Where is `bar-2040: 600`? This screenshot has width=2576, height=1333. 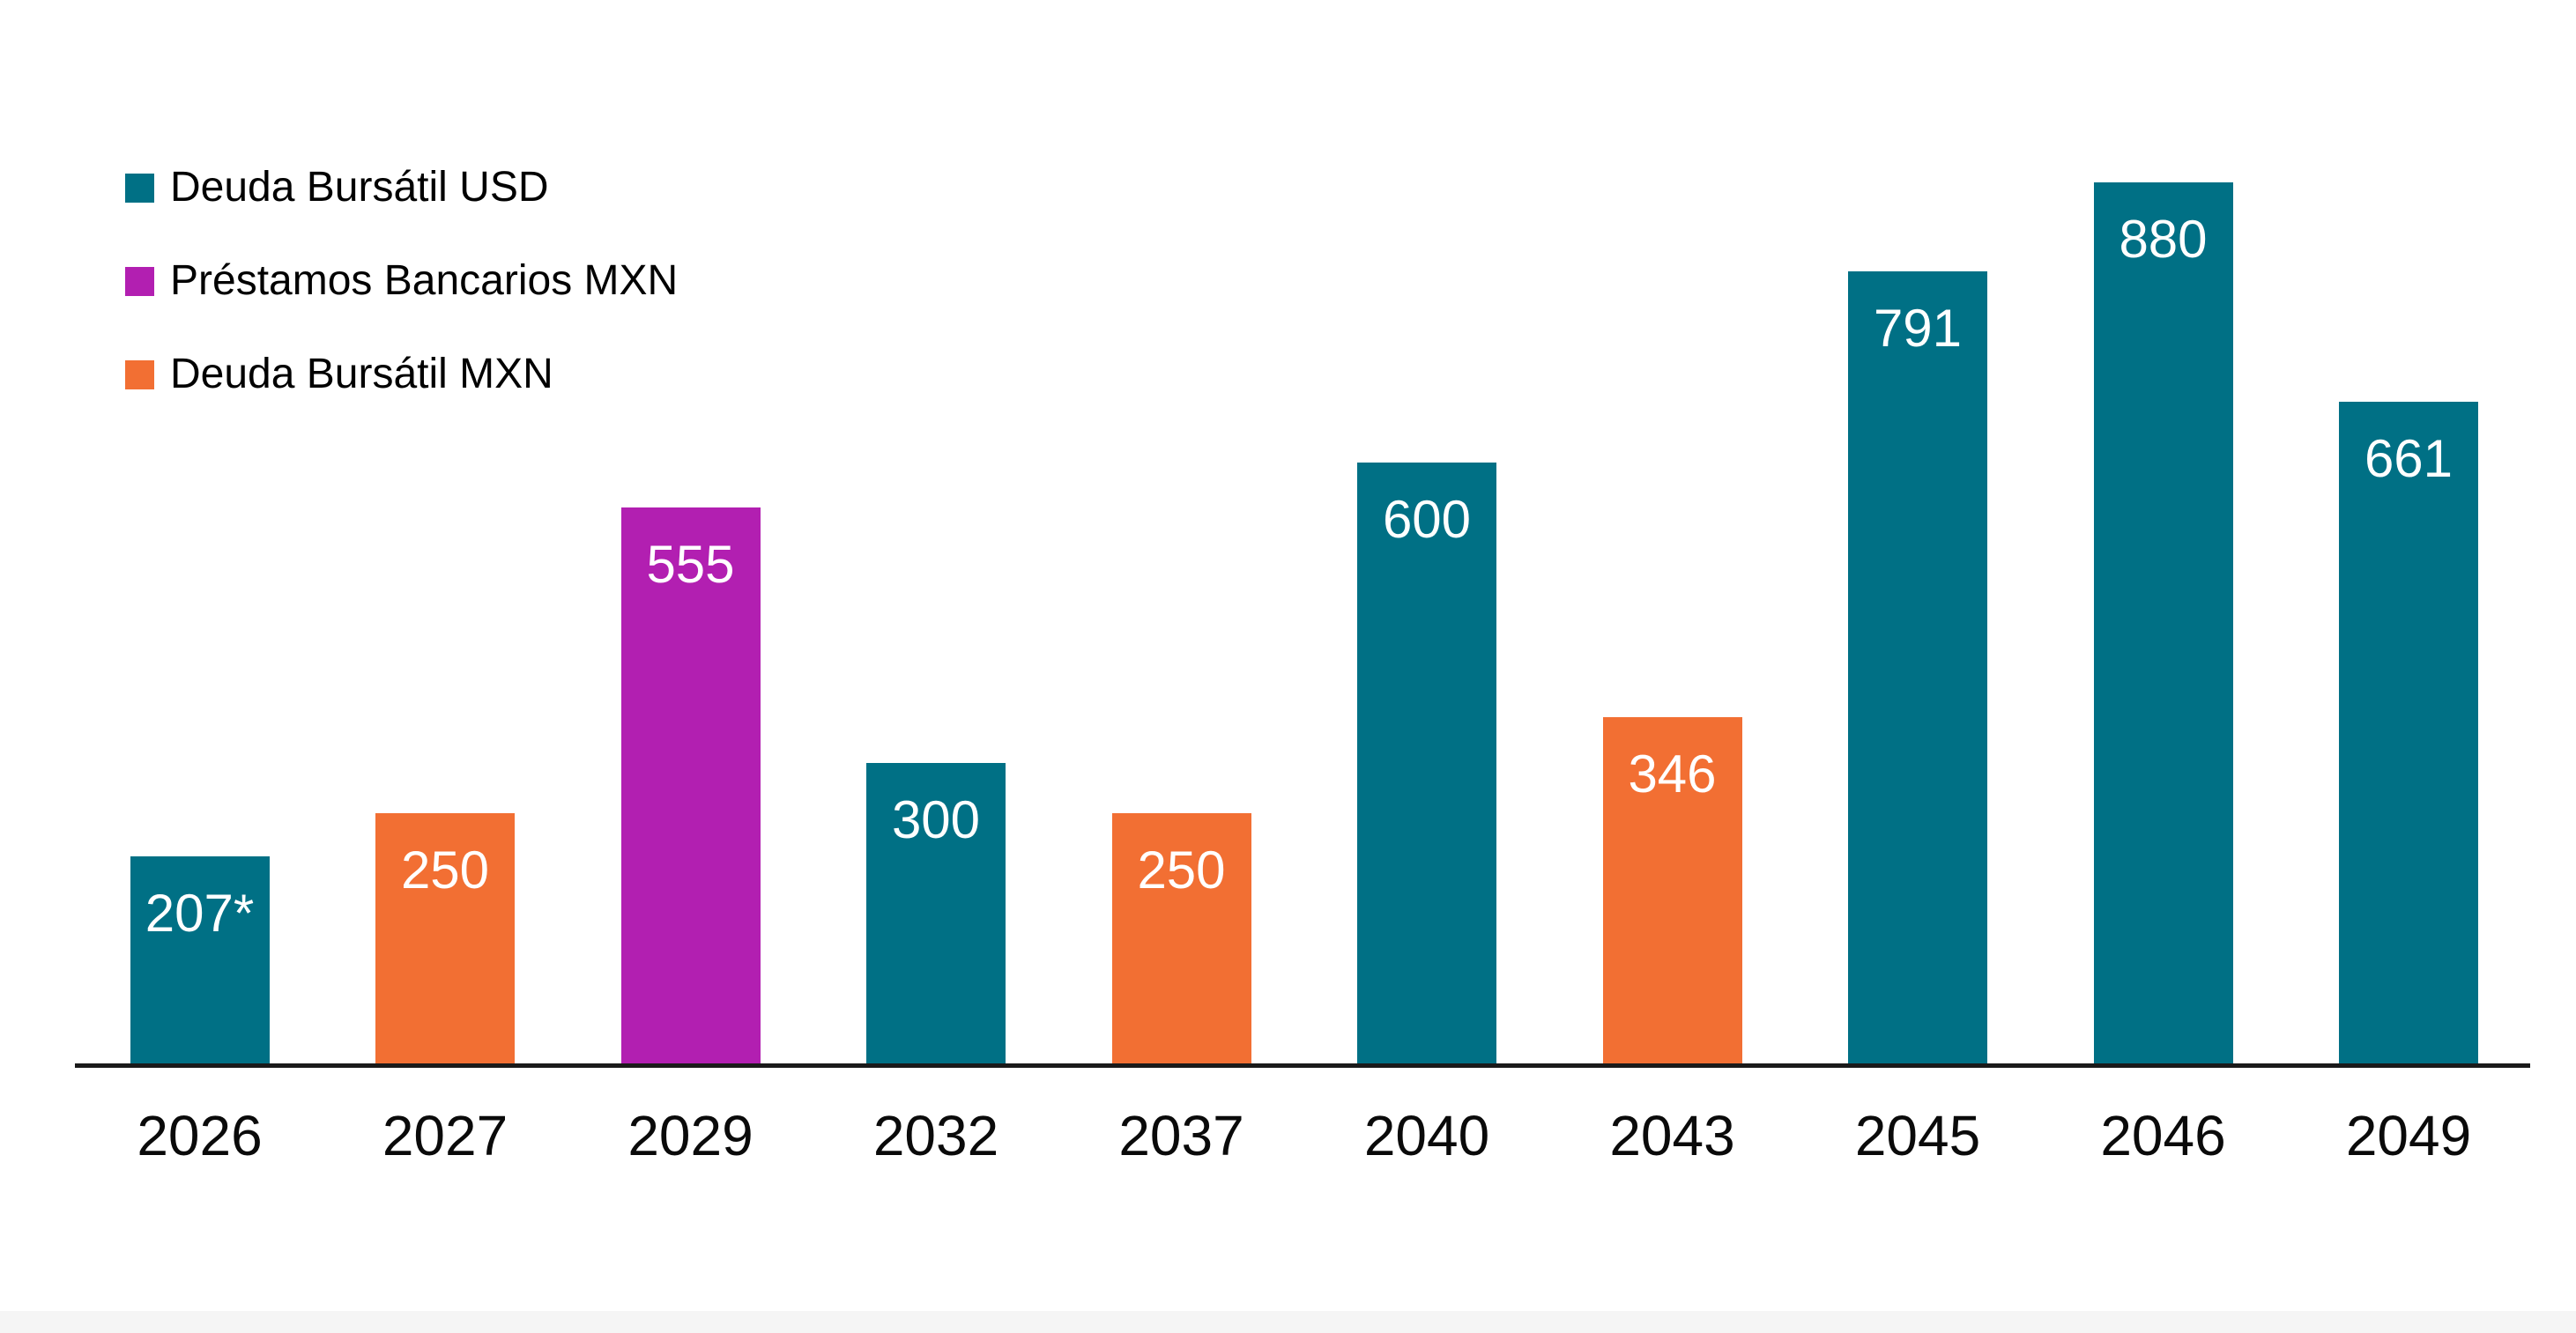
bar-2040: 600 is located at coordinates (1426, 763).